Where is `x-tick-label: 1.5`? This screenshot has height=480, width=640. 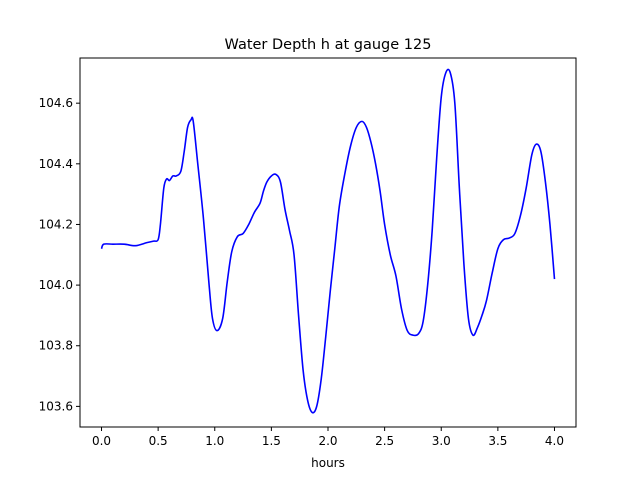
x-tick-label: 1.5 is located at coordinates (271, 441).